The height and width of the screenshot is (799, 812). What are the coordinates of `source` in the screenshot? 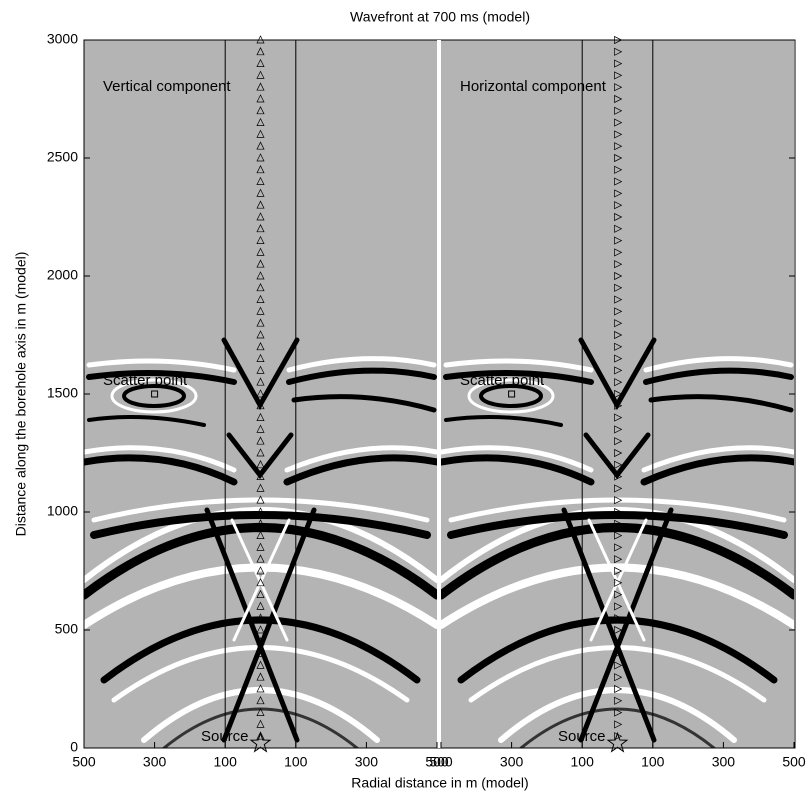 It's located at (260, 742).